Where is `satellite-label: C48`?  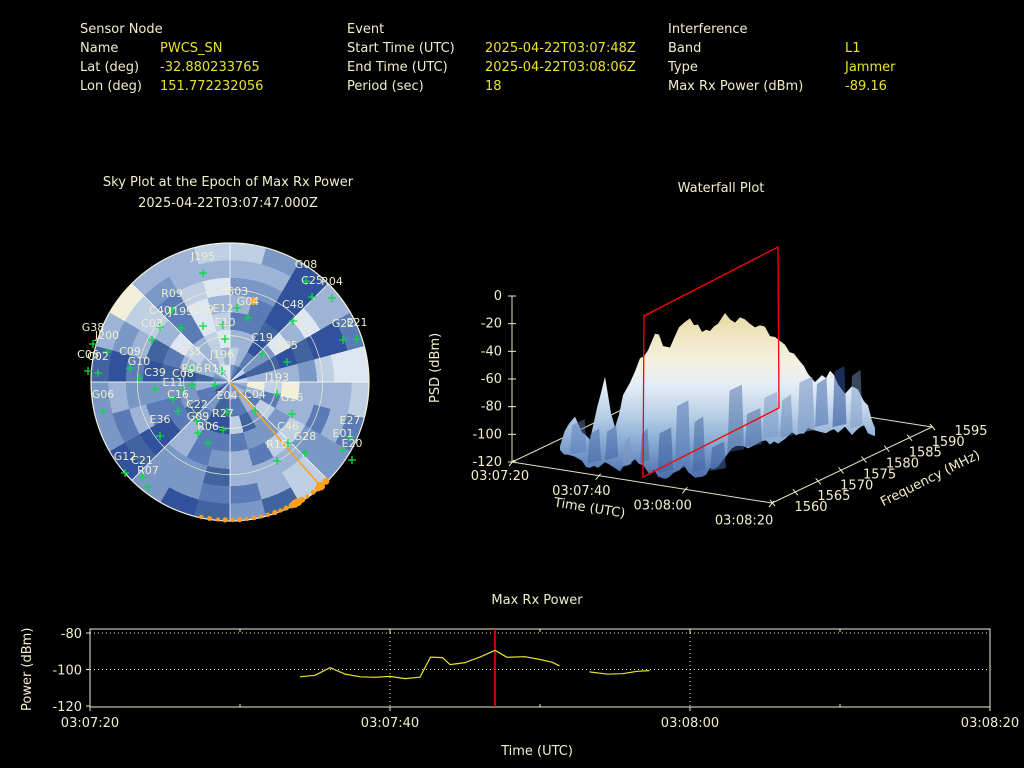 satellite-label: C48 is located at coordinates (293, 304).